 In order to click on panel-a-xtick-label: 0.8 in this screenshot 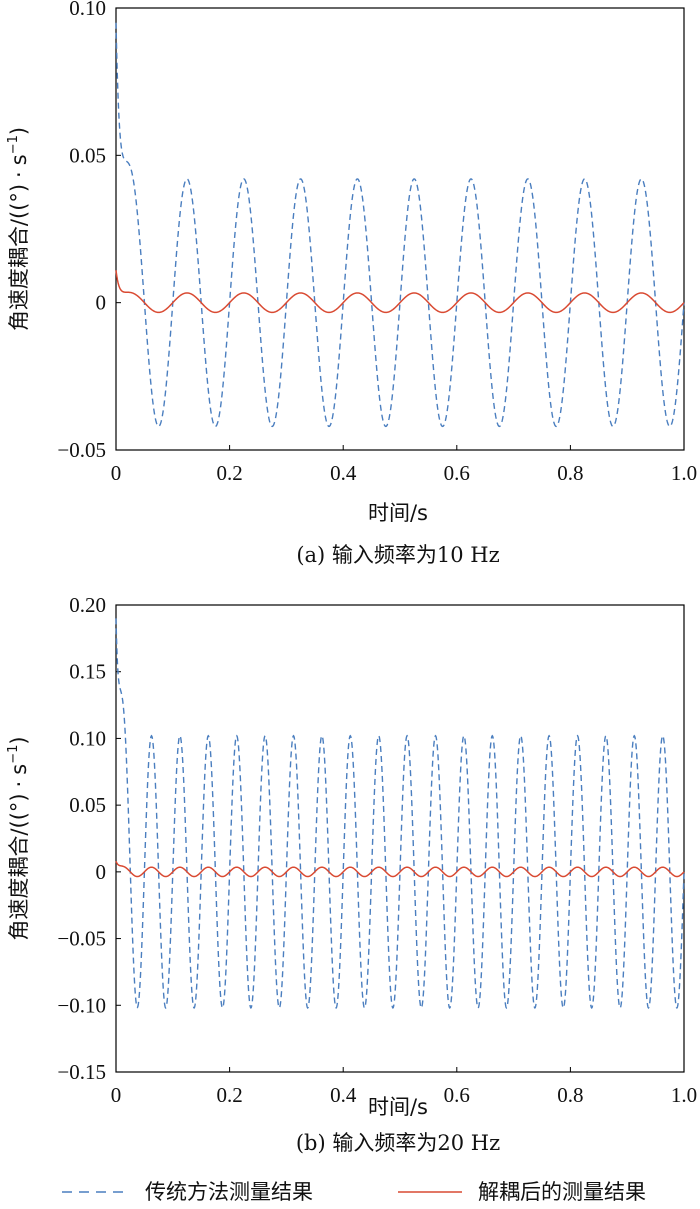, I will do `click(570, 473)`.